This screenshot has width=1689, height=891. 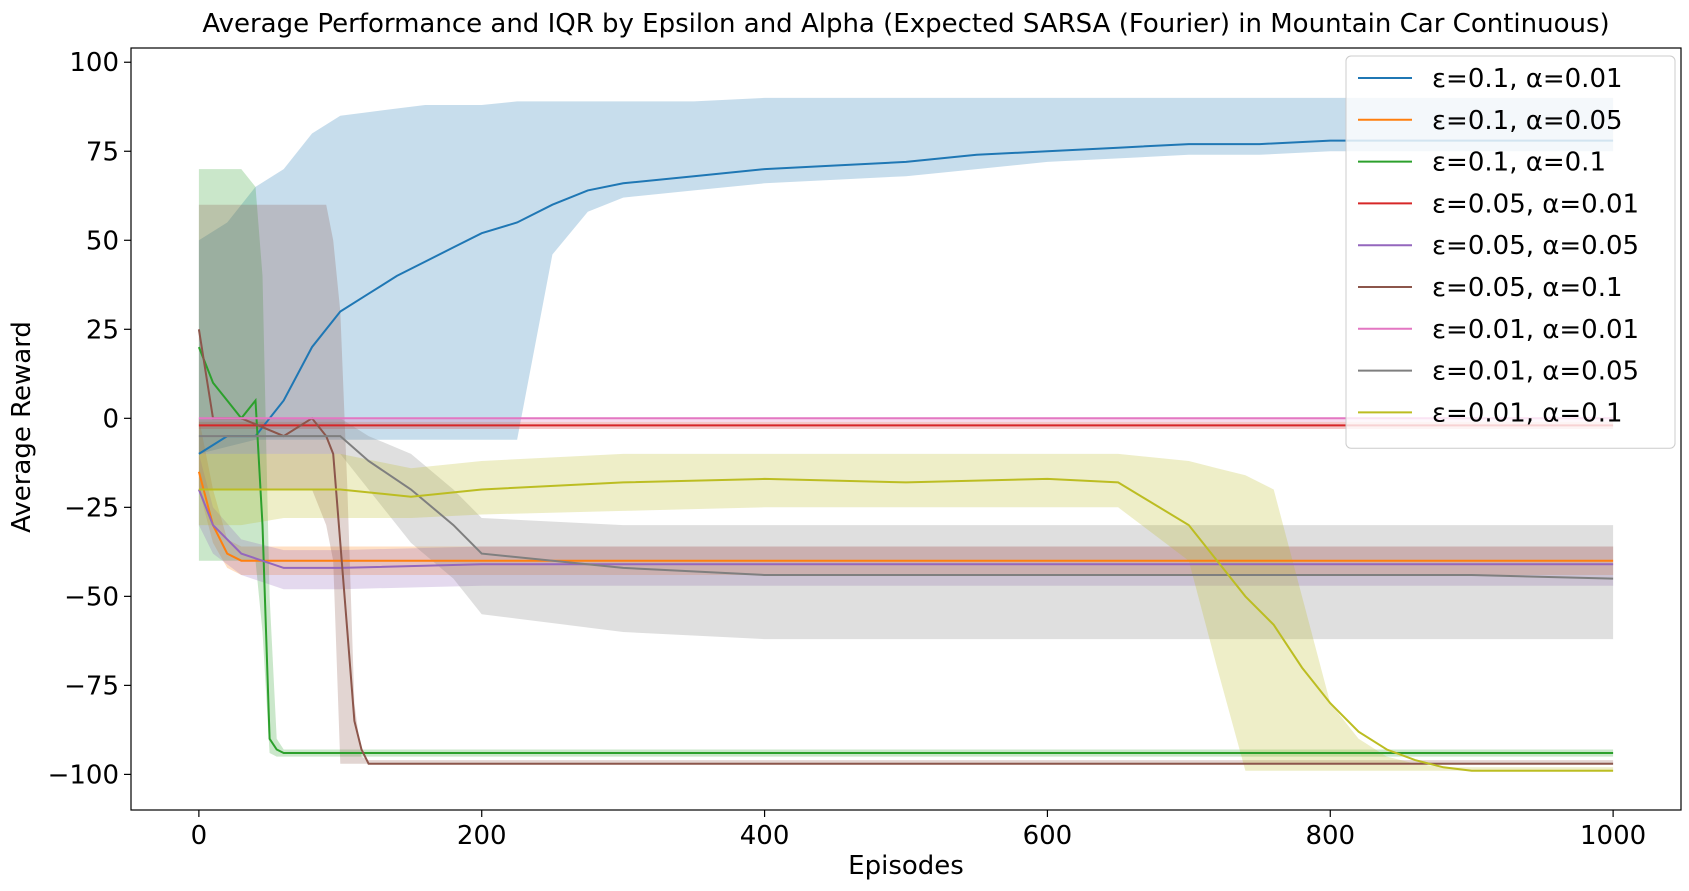 I want to click on legend-label: ε=0.05, α=0.1, so click(x=1527, y=288).